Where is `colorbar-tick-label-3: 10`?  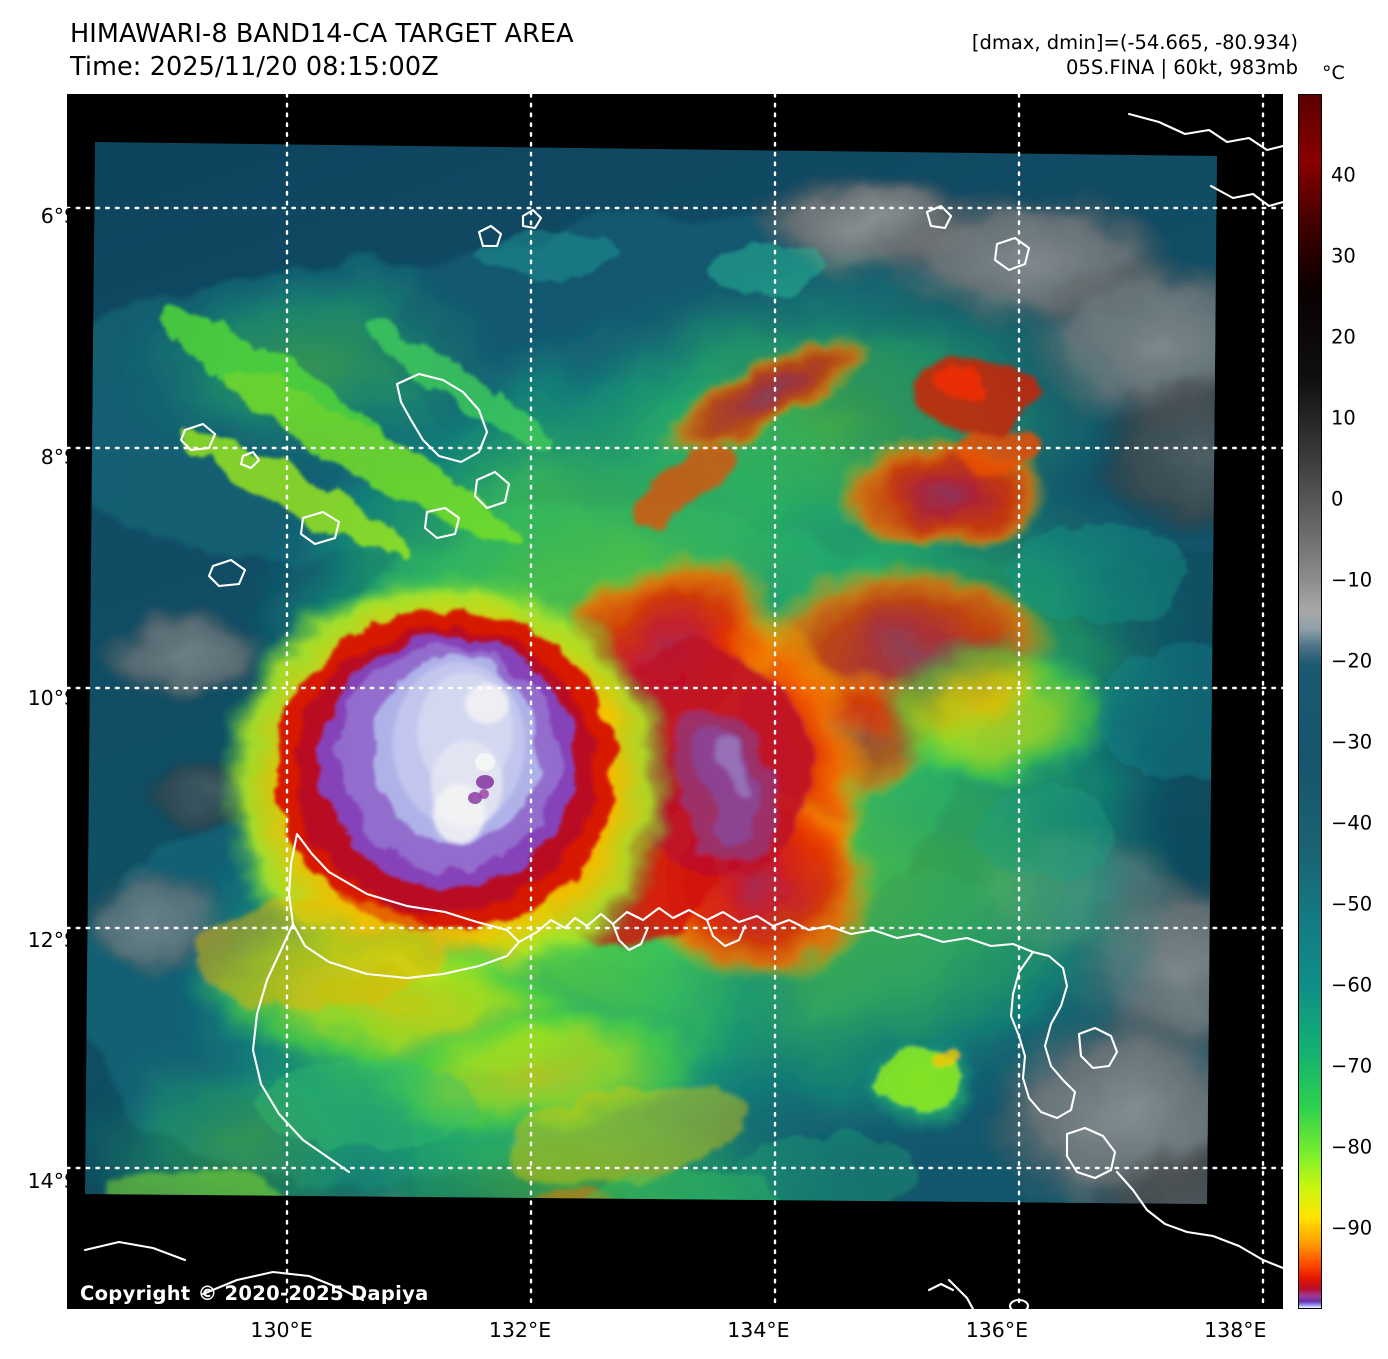
colorbar-tick-label-3: 10 is located at coordinates (1343, 418).